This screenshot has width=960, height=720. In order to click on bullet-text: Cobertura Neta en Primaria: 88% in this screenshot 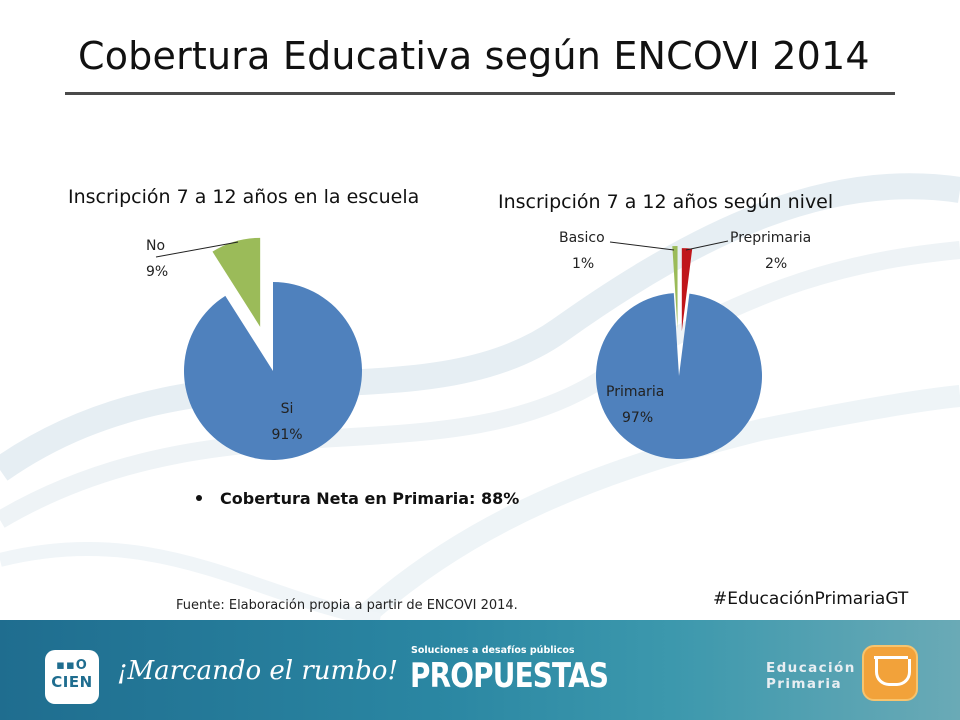, I will do `click(370, 498)`.